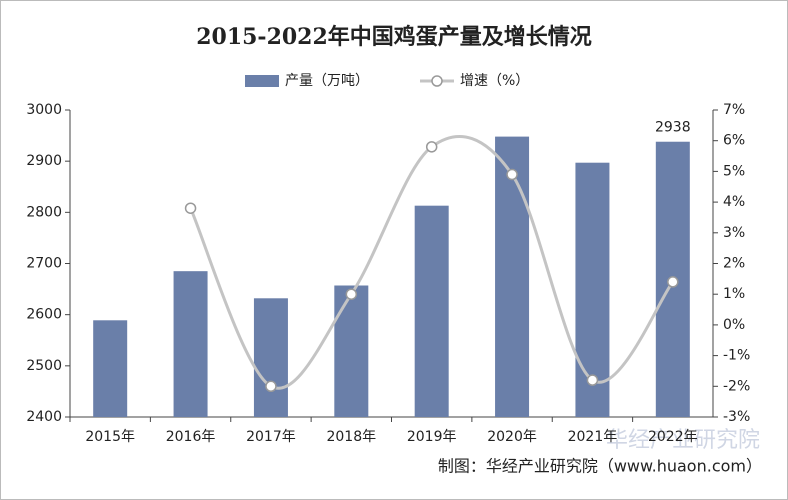  What do you see at coordinates (44, 264) in the screenshot?
I see `y-tick-label: 2700` at bounding box center [44, 264].